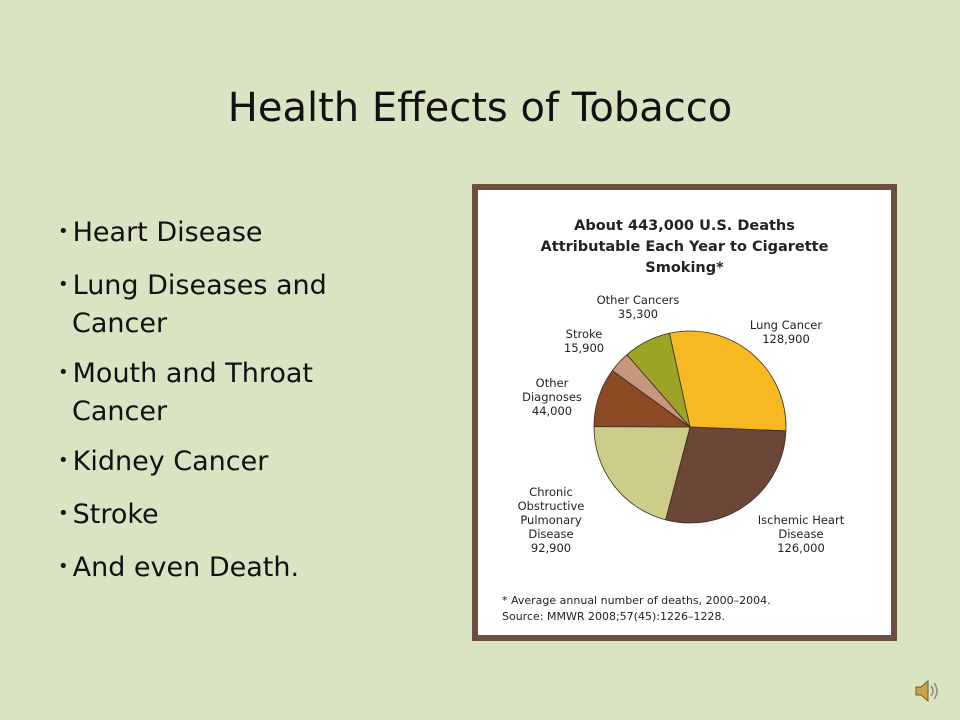 The height and width of the screenshot is (720, 960). What do you see at coordinates (584, 348) in the screenshot?
I see `value-label: 15,900` at bounding box center [584, 348].